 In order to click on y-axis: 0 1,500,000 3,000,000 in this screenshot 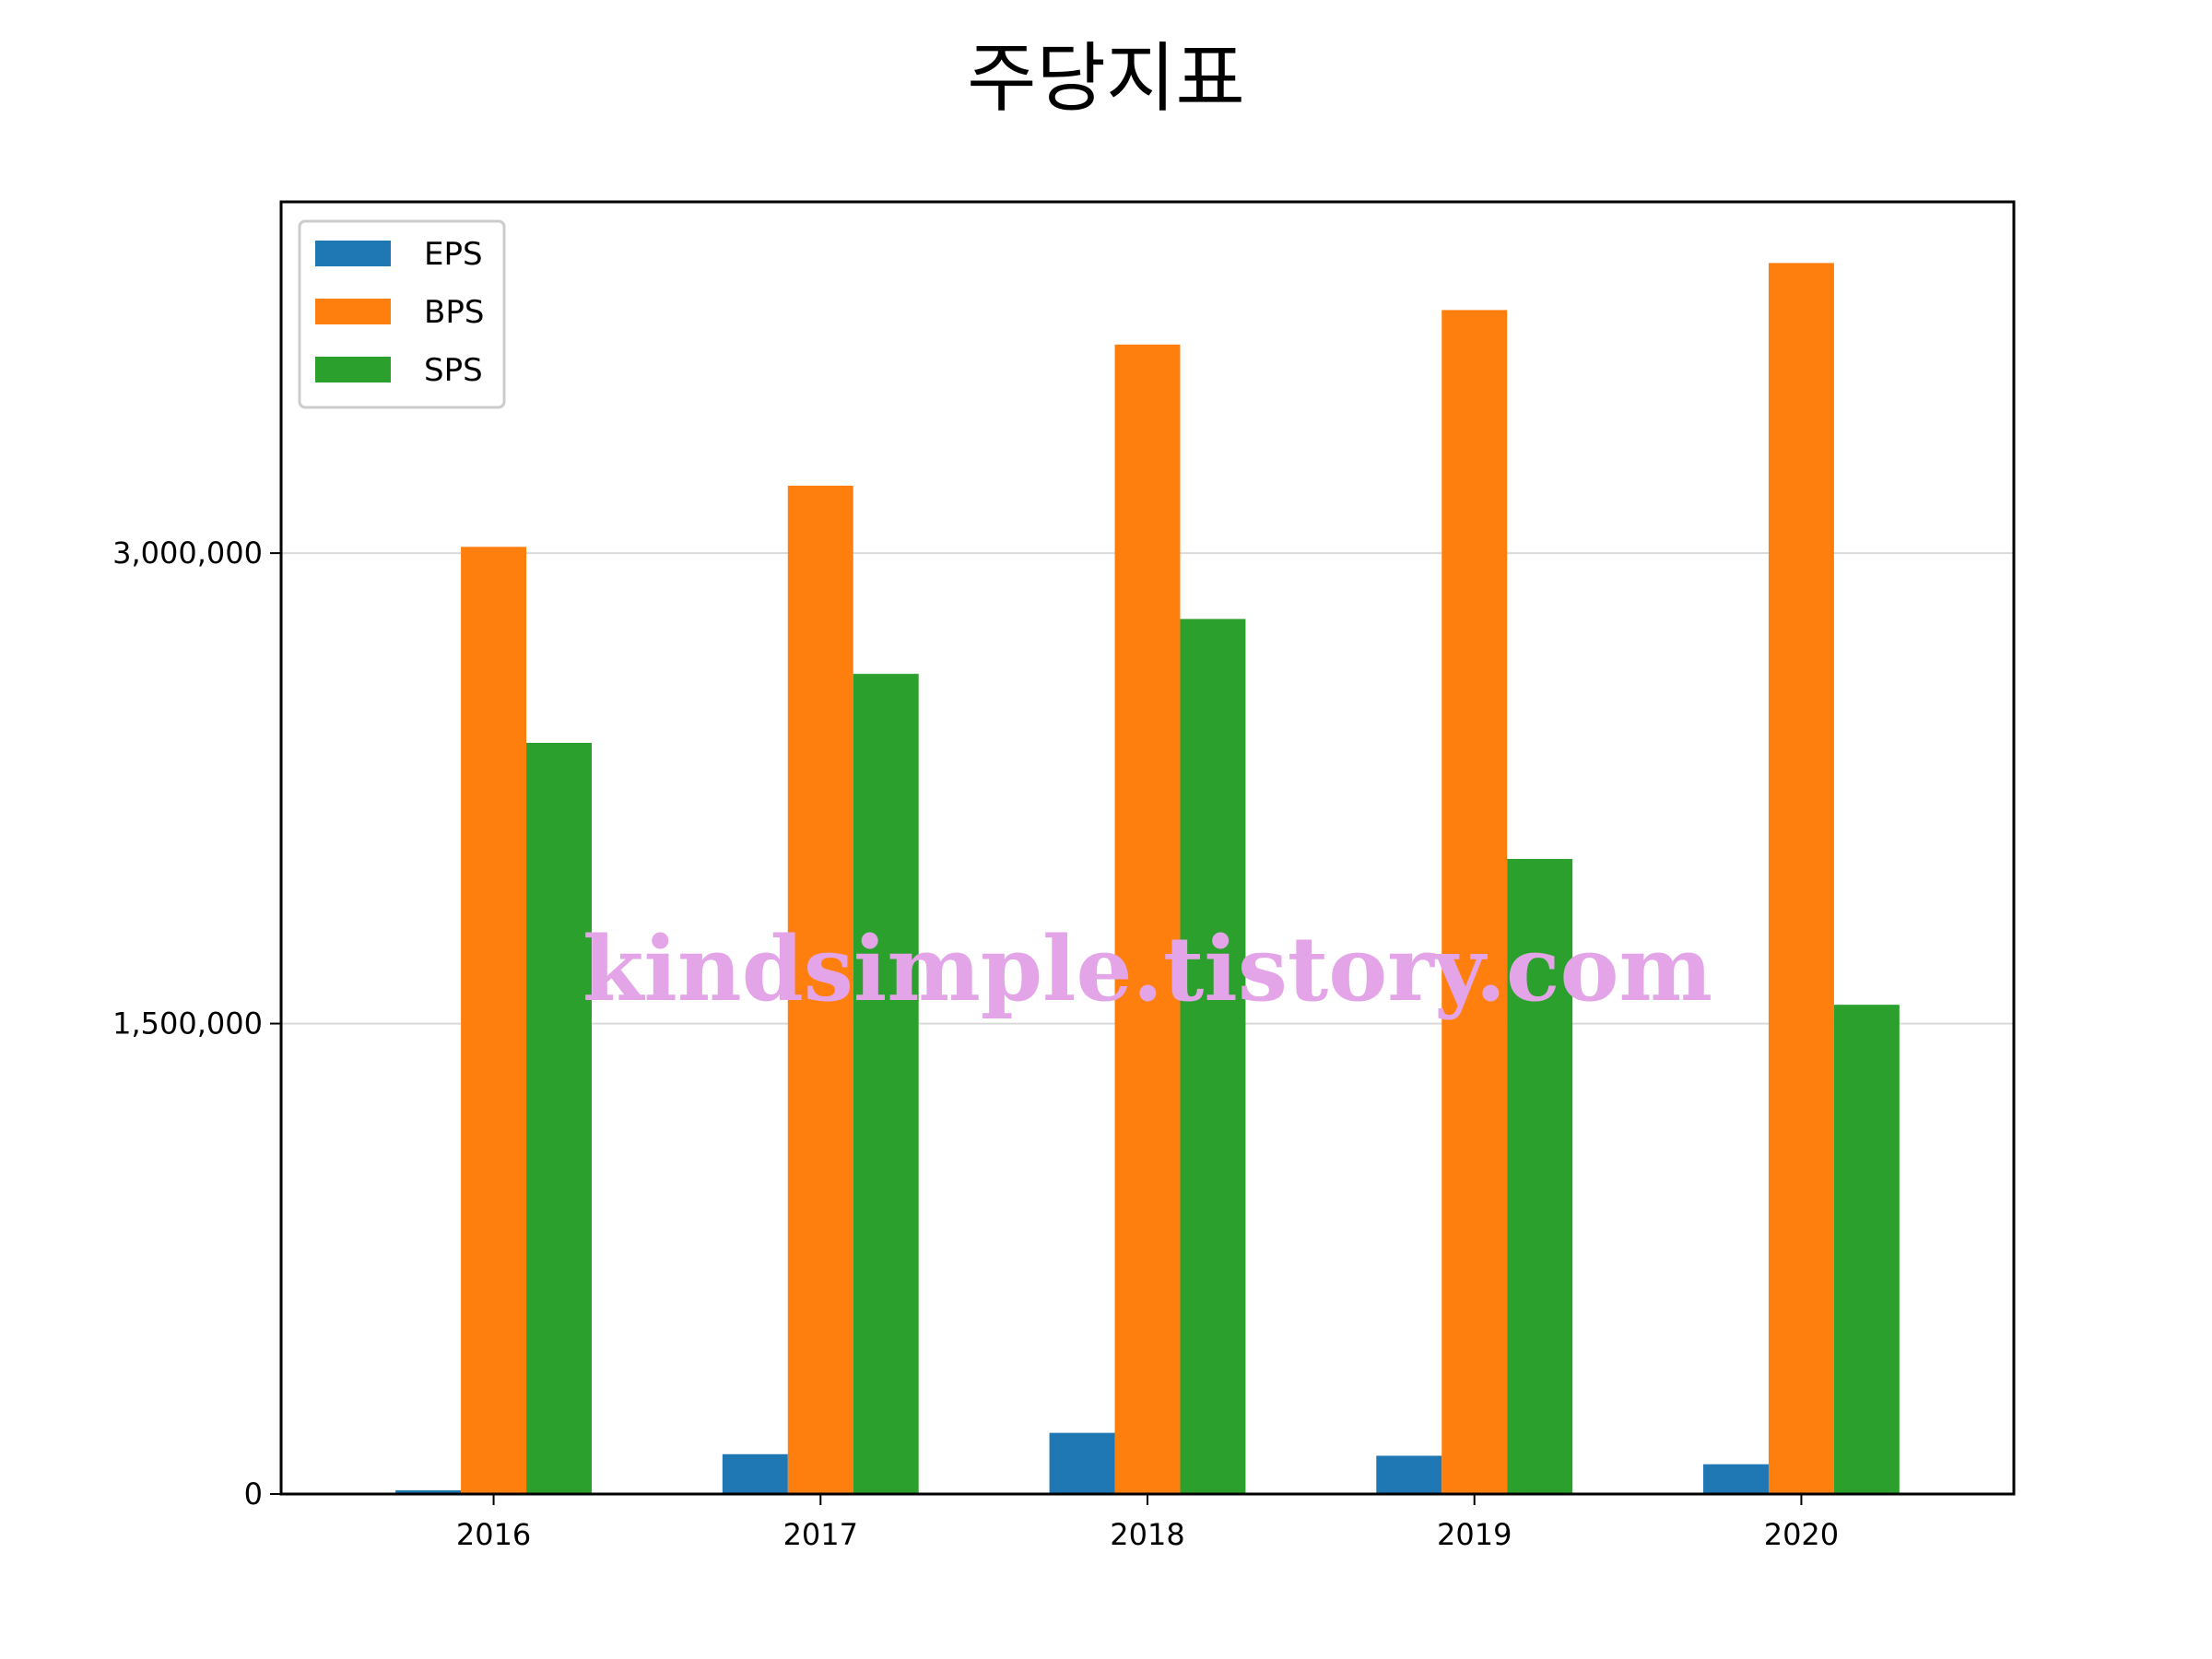, I will do `click(196, 1023)`.